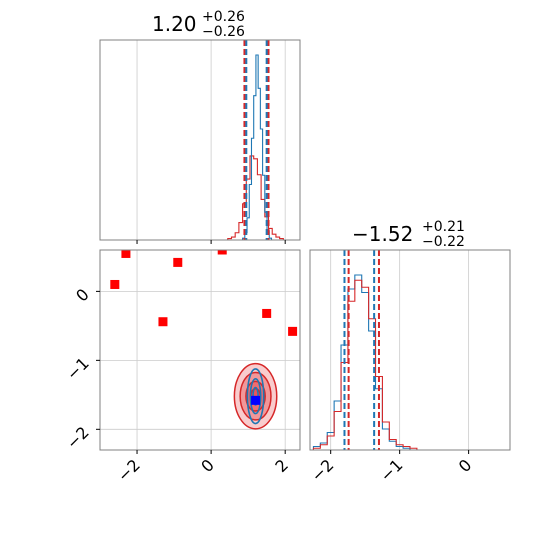  I want to click on y-tick-label-param2: 0, so click(82, 295).